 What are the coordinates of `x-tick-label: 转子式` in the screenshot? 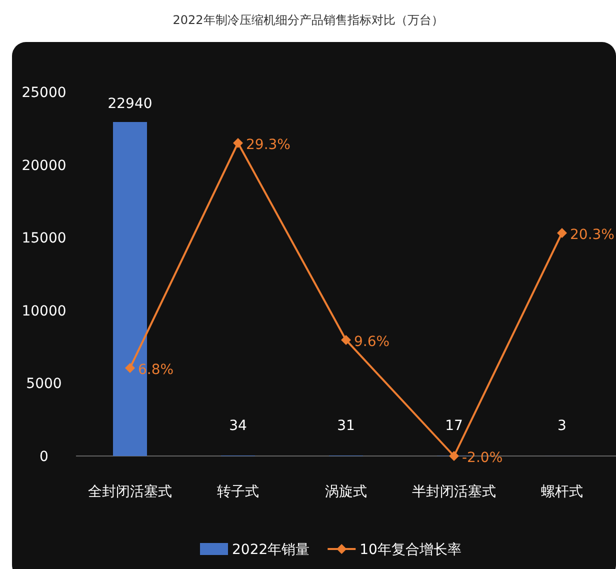 It's located at (238, 492).